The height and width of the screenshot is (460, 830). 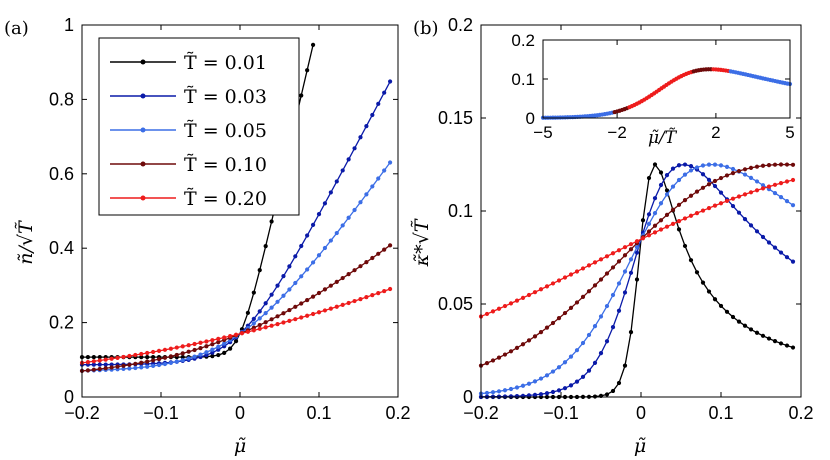 What do you see at coordinates (225, 97) in the screenshot?
I see `legend-label: T̃ = 0.03` at bounding box center [225, 97].